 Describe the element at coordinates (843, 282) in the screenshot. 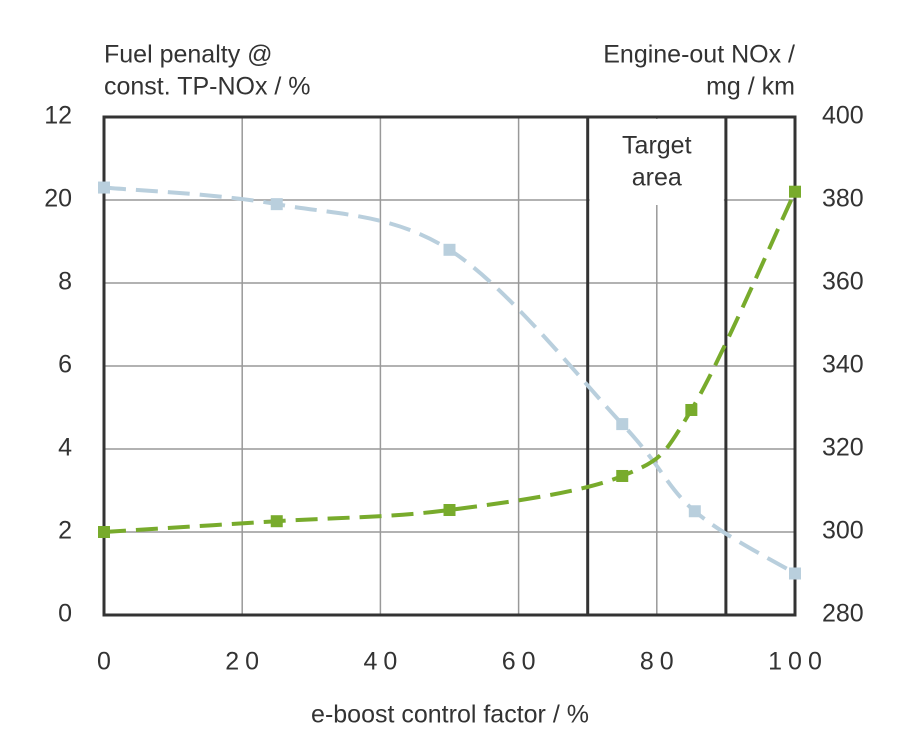

I see `y2-tick-label: 360` at that location.